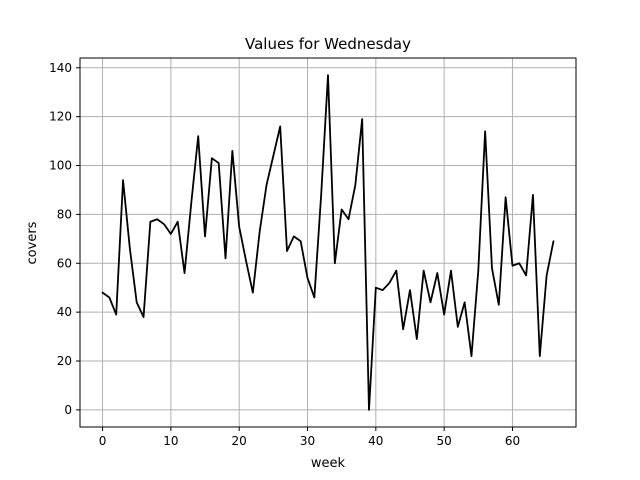 The height and width of the screenshot is (480, 640). I want to click on chart-title: Values for Wednesday, so click(328, 44).